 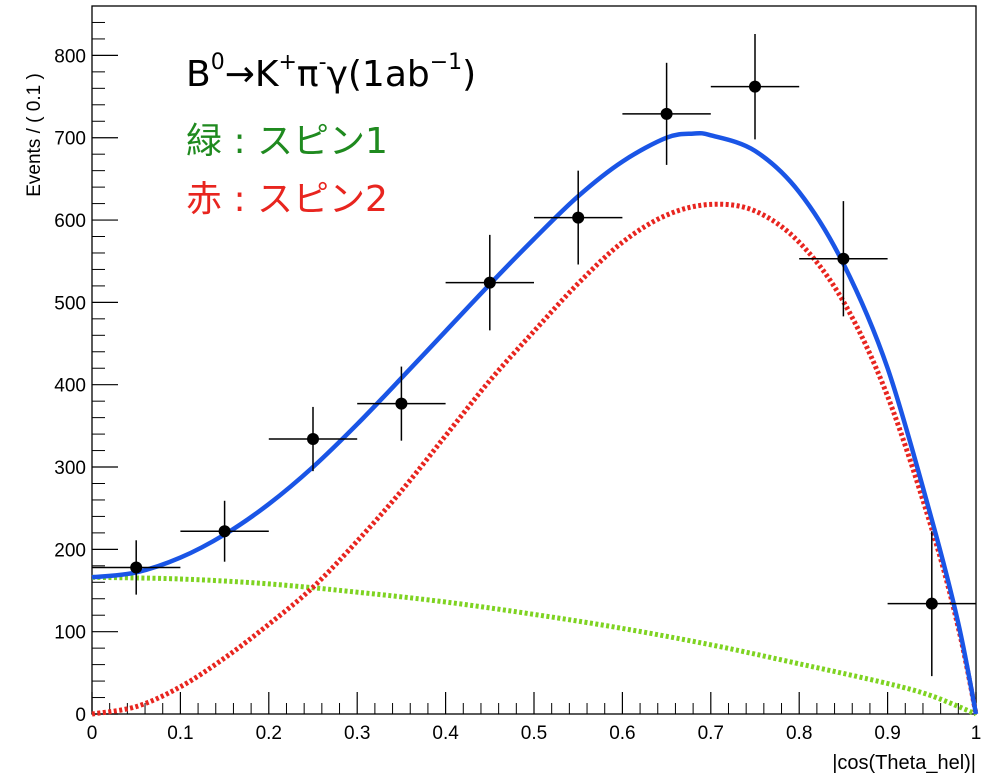 I want to click on y-axis-label: Events / ( 0.1 ), so click(x=34, y=135).